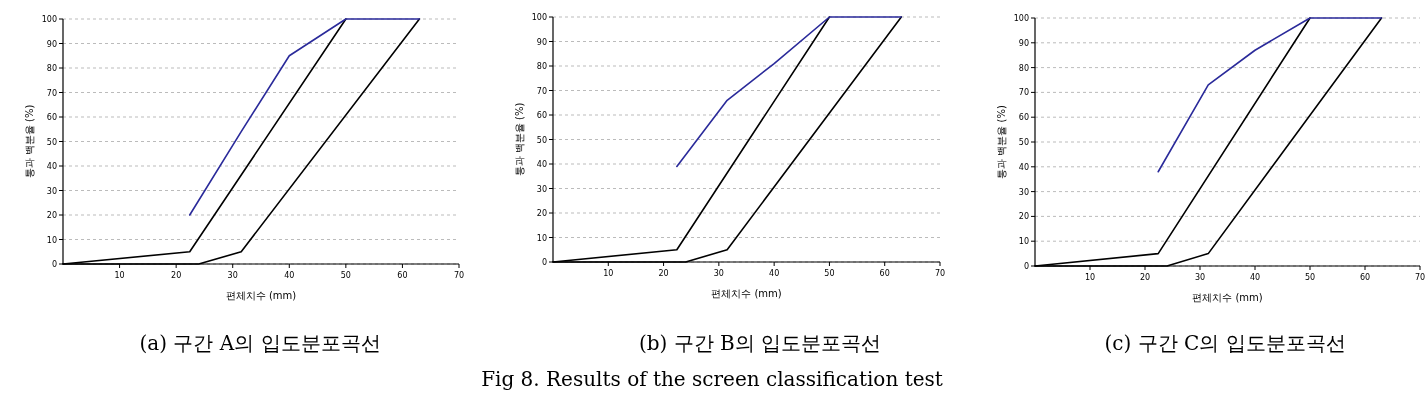  I want to click on text: (b) 구간 B의 입도분포곡선, so click(760, 343).